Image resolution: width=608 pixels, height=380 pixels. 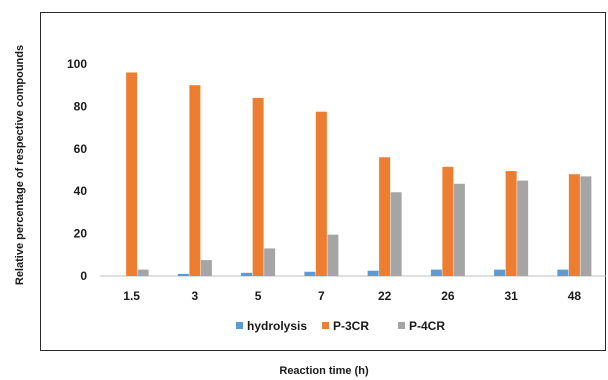 What do you see at coordinates (325, 325) in the screenshot?
I see `legend-swatch-p-3cr` at bounding box center [325, 325].